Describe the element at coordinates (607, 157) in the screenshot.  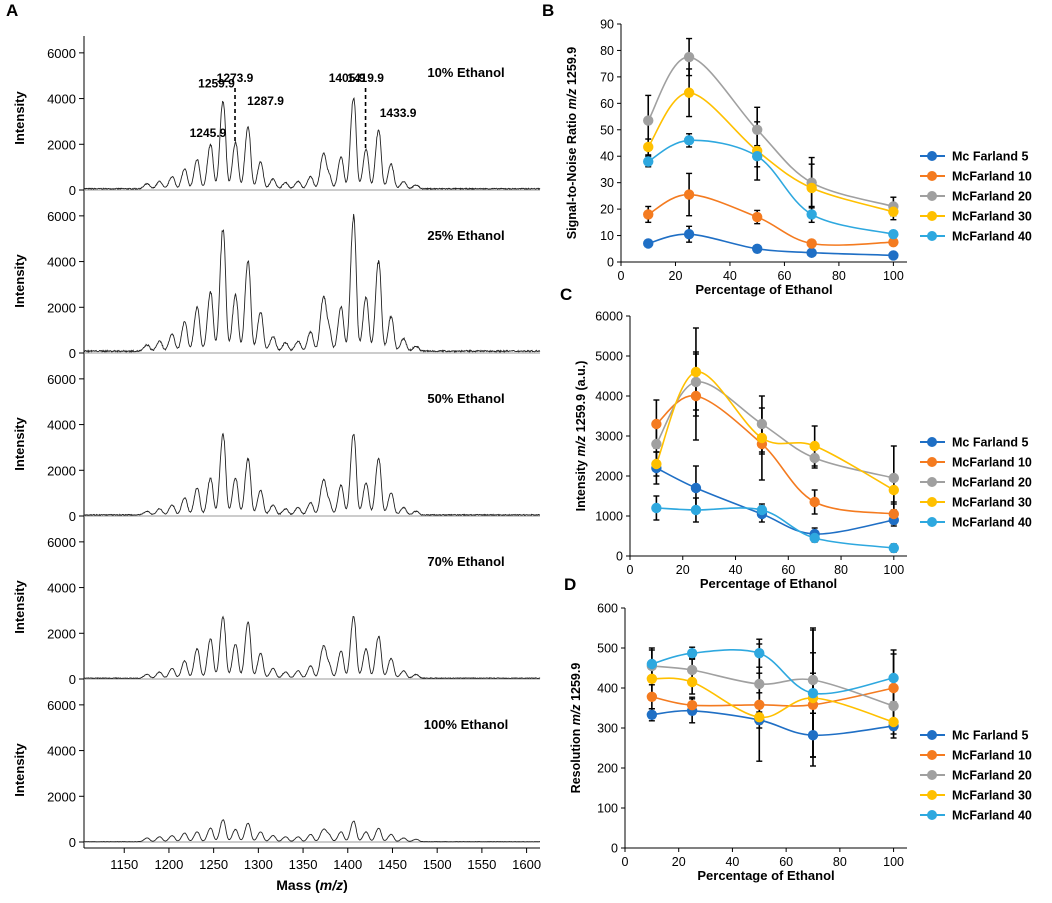
I see `y-tick-label: 40` at that location.